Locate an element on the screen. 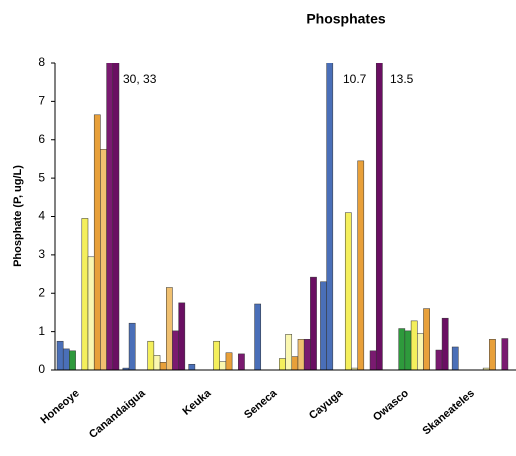  y-axis-label: Phosphate (P, ug/L) is located at coordinates (18, 216).